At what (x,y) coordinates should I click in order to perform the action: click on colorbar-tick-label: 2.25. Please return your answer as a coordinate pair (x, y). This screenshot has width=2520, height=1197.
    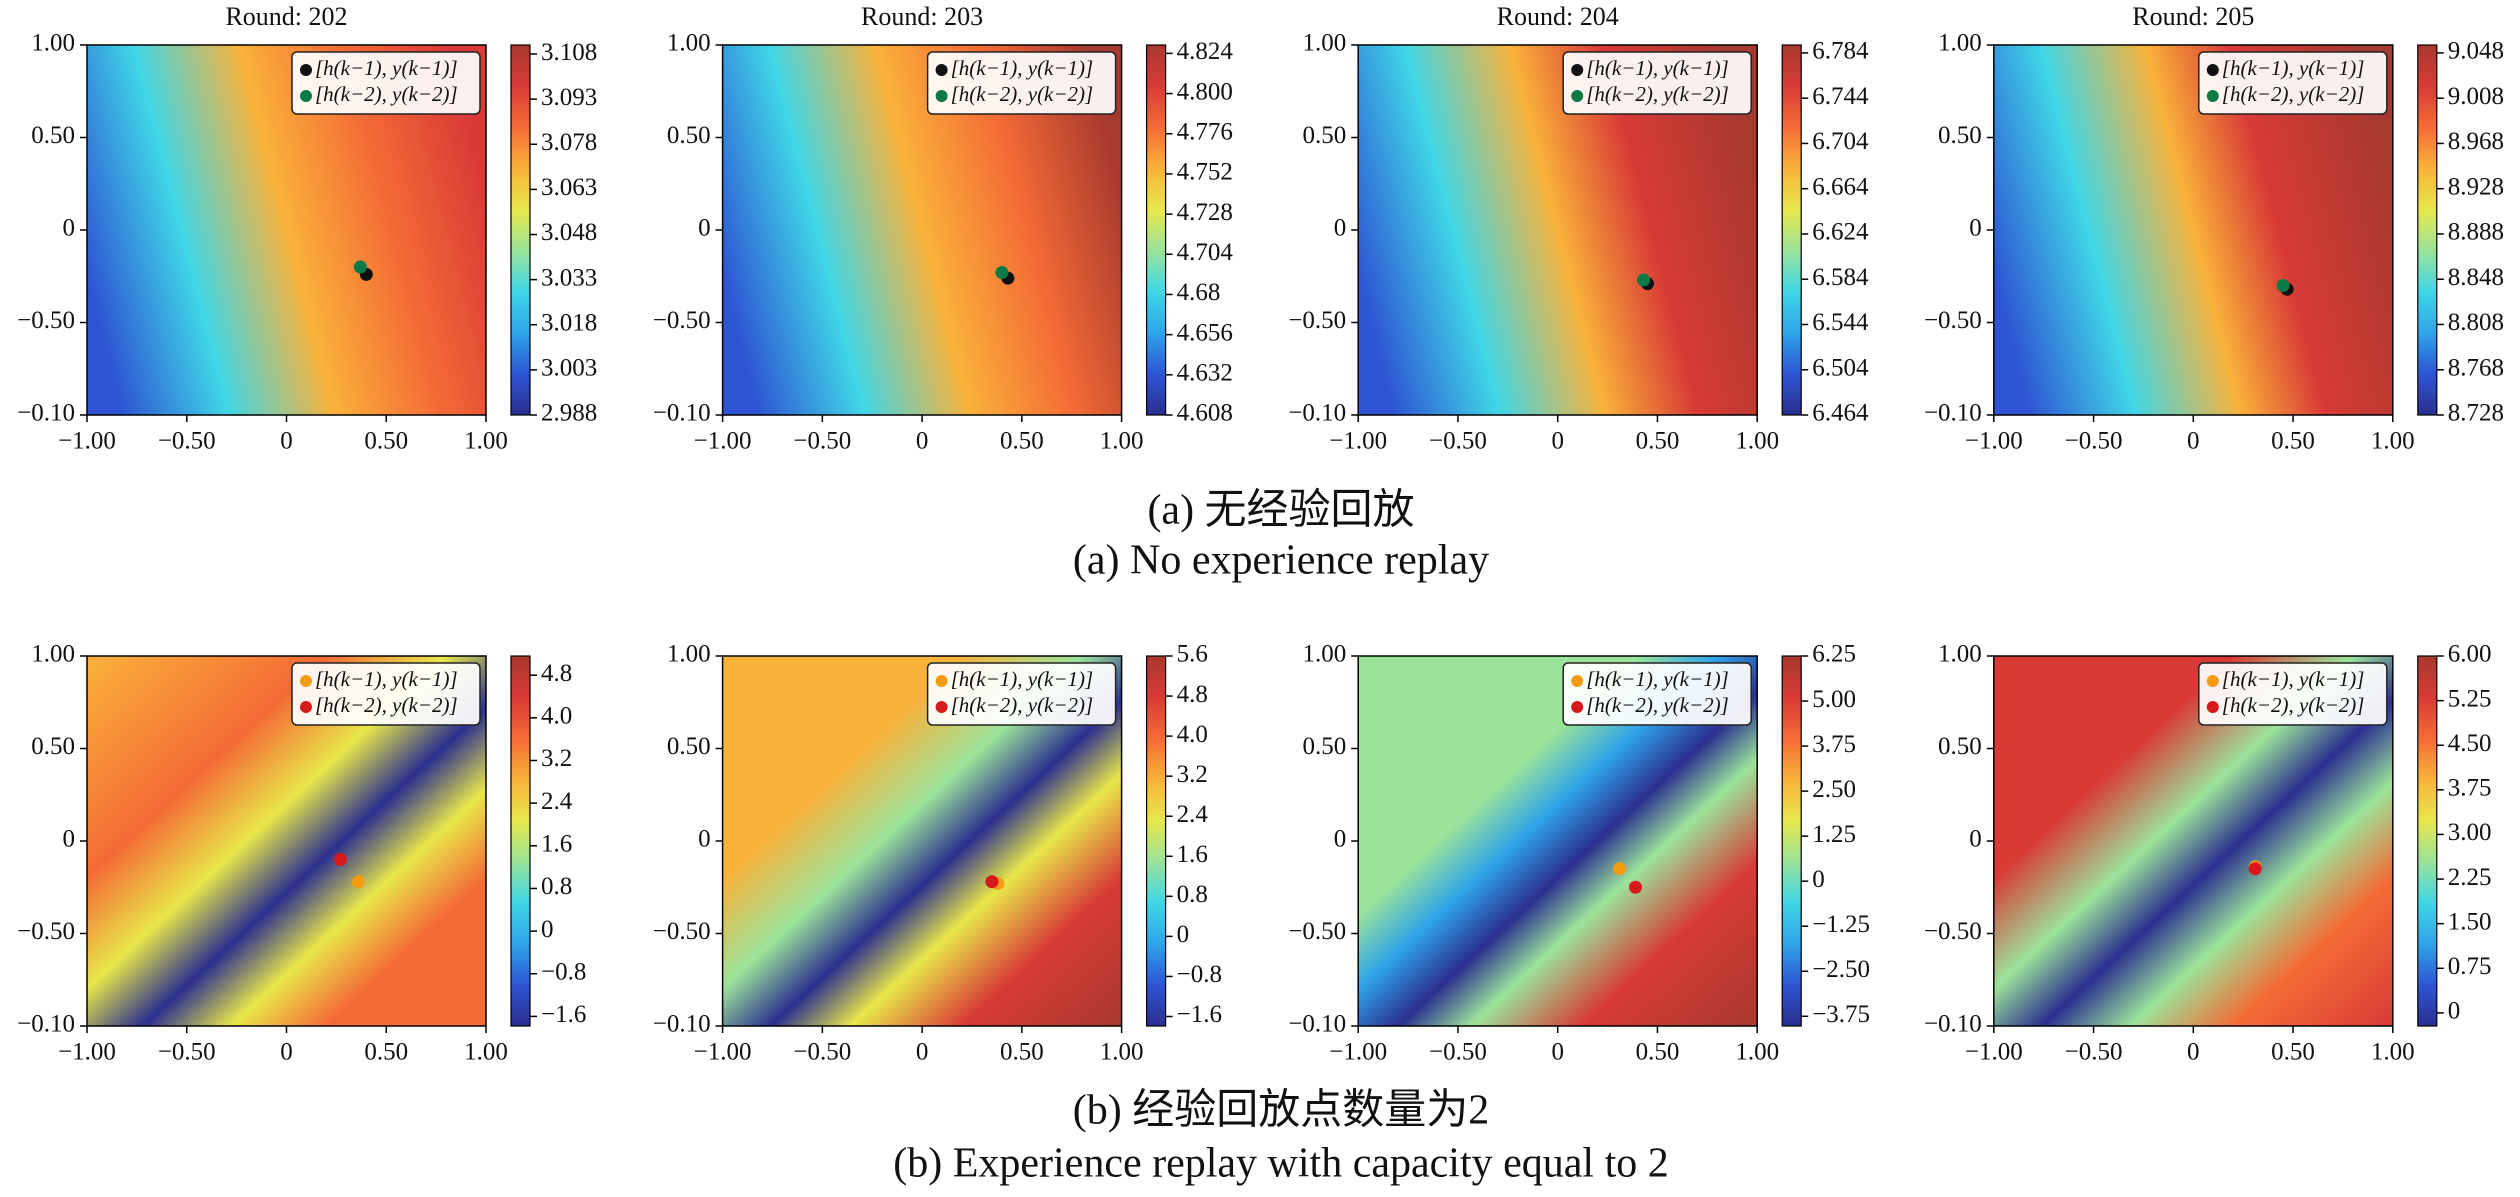
    Looking at the image, I should click on (2470, 877).